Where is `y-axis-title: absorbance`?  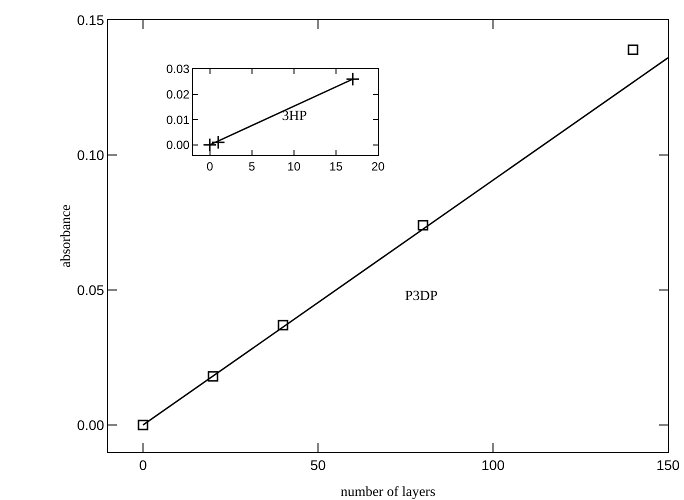 y-axis-title: absorbance is located at coordinates (66, 236).